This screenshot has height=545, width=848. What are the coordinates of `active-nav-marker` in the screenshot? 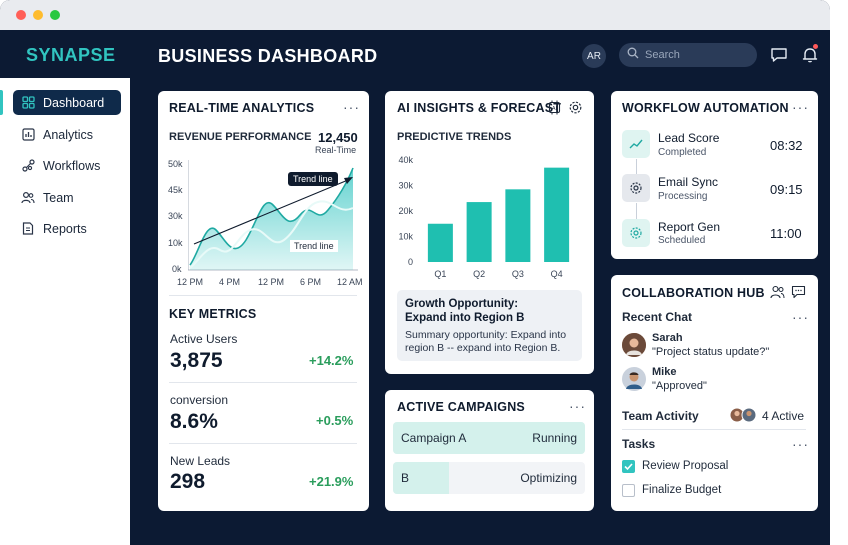 It's located at (1, 102).